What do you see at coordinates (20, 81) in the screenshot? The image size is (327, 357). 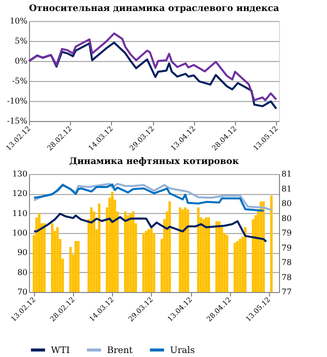 I see `y-tick-label: -5%` at bounding box center [20, 81].